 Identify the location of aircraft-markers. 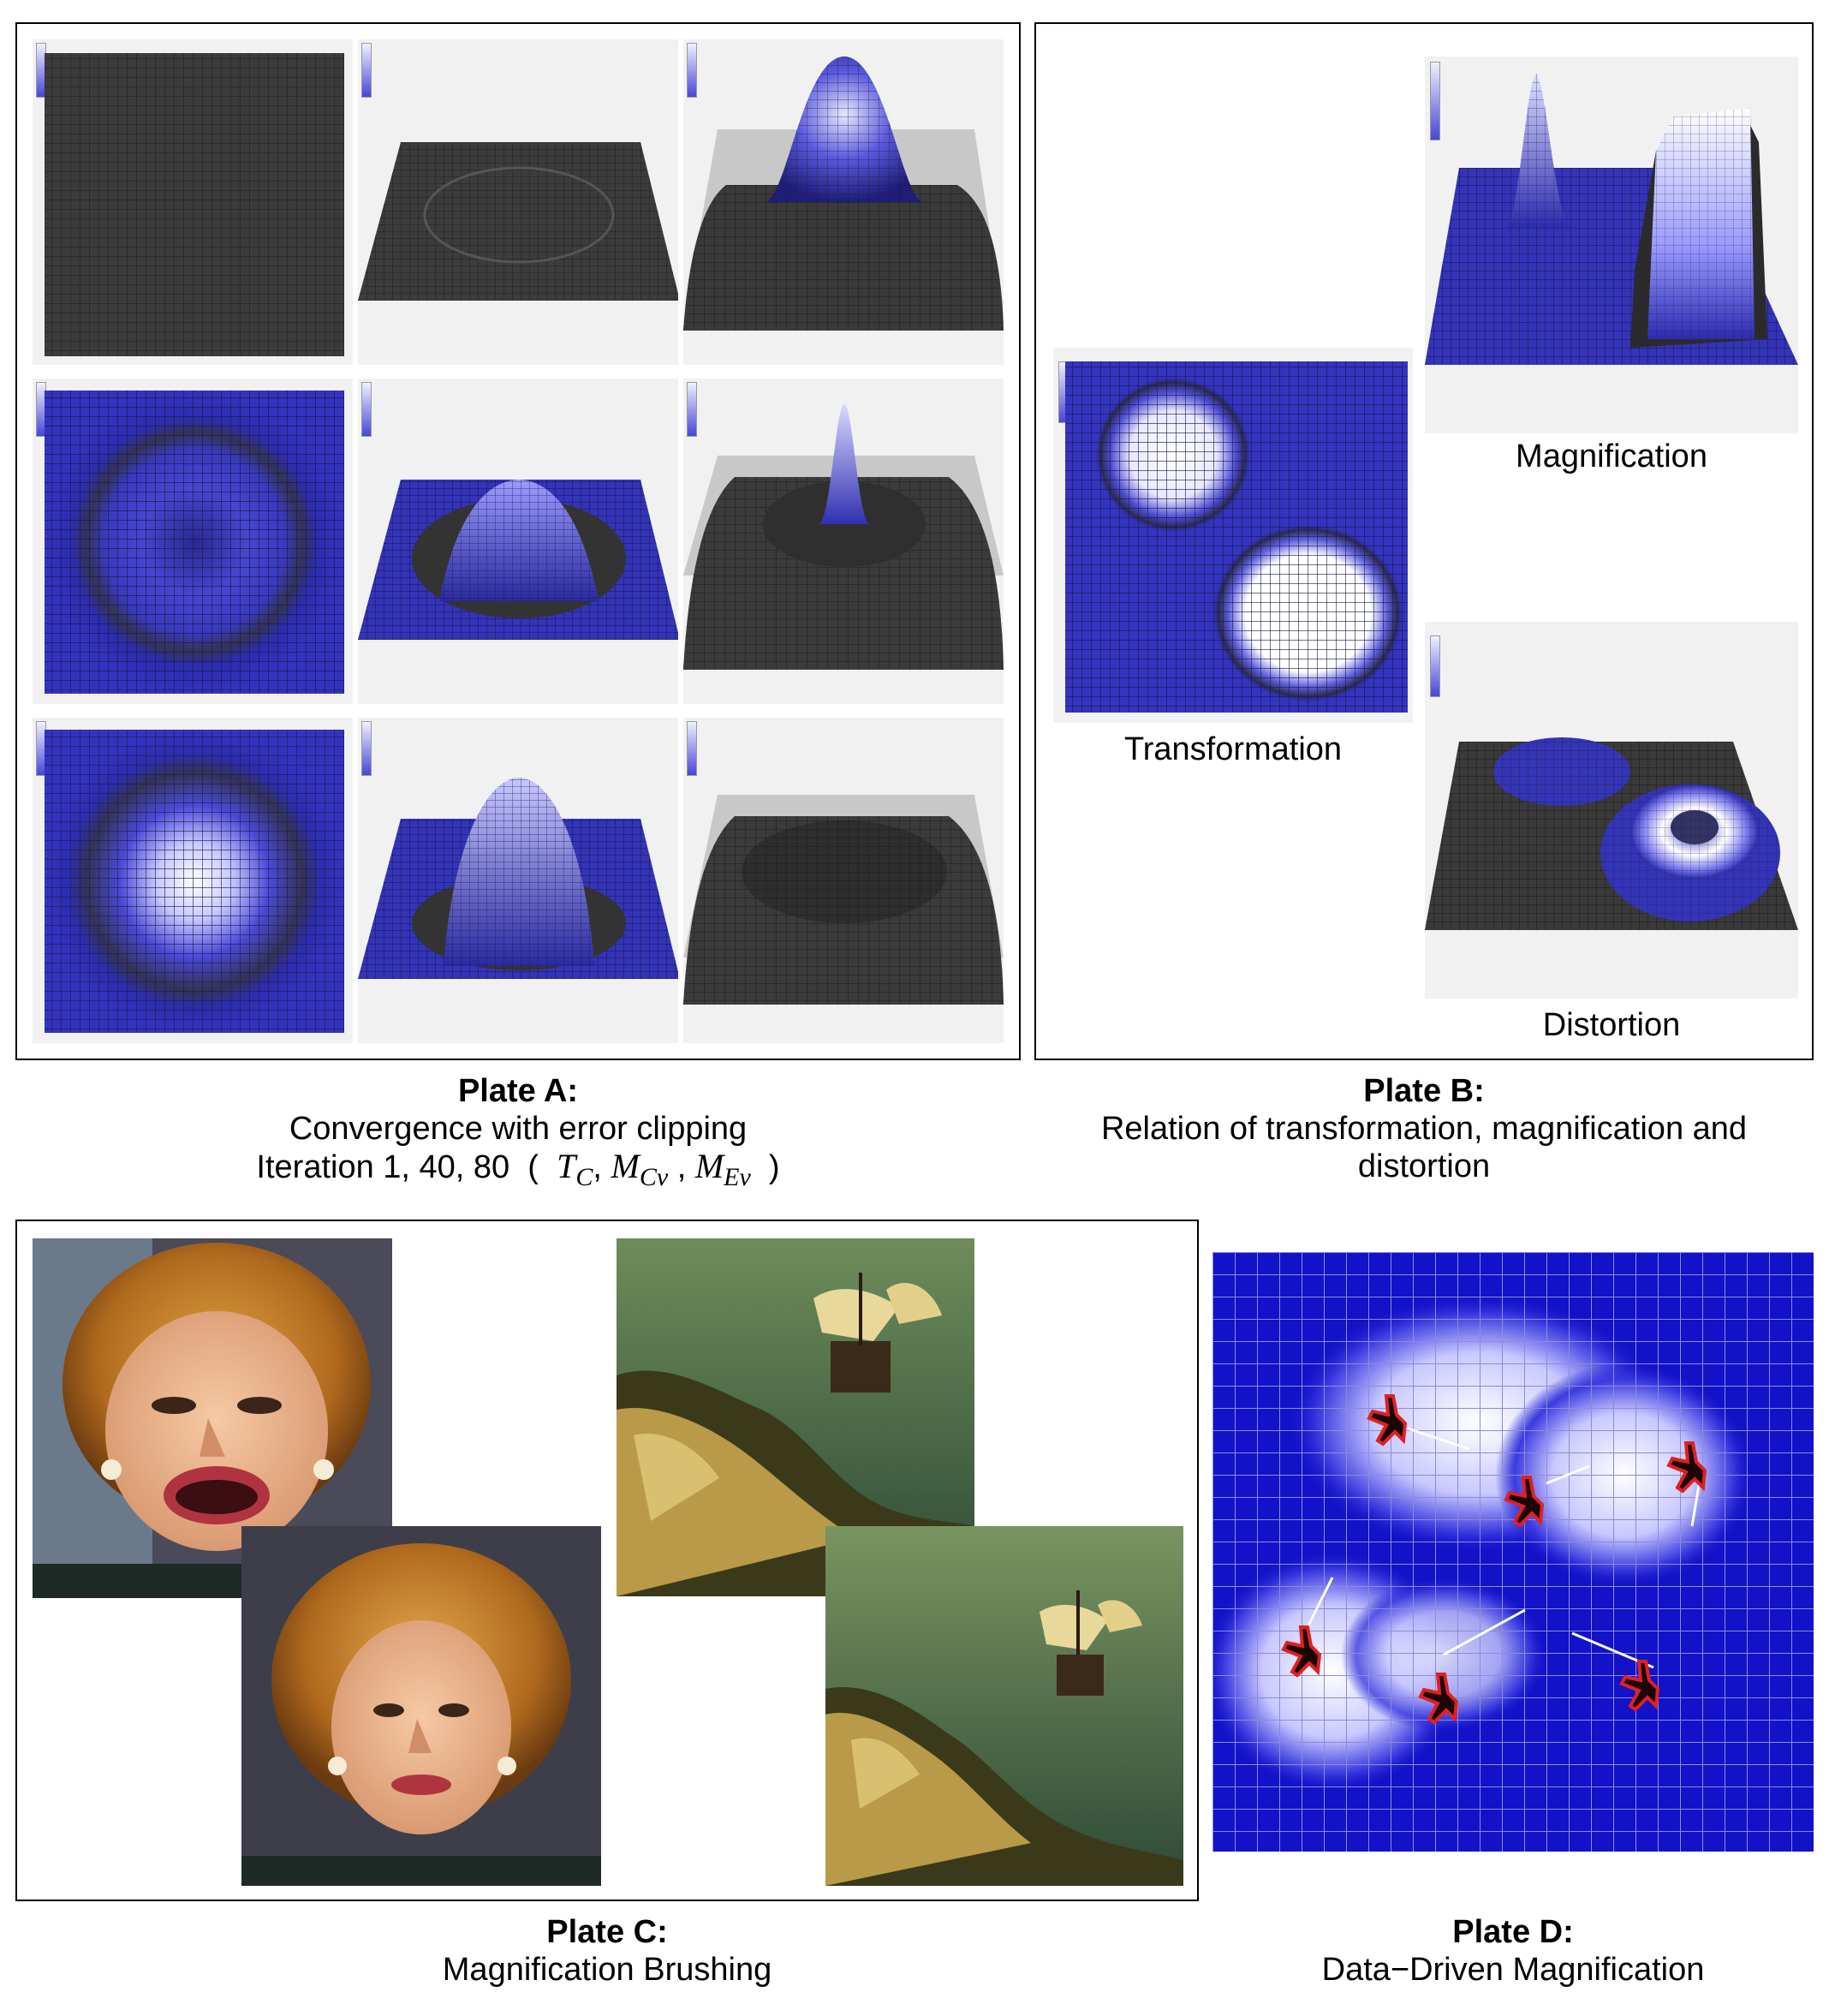
(1494, 1559).